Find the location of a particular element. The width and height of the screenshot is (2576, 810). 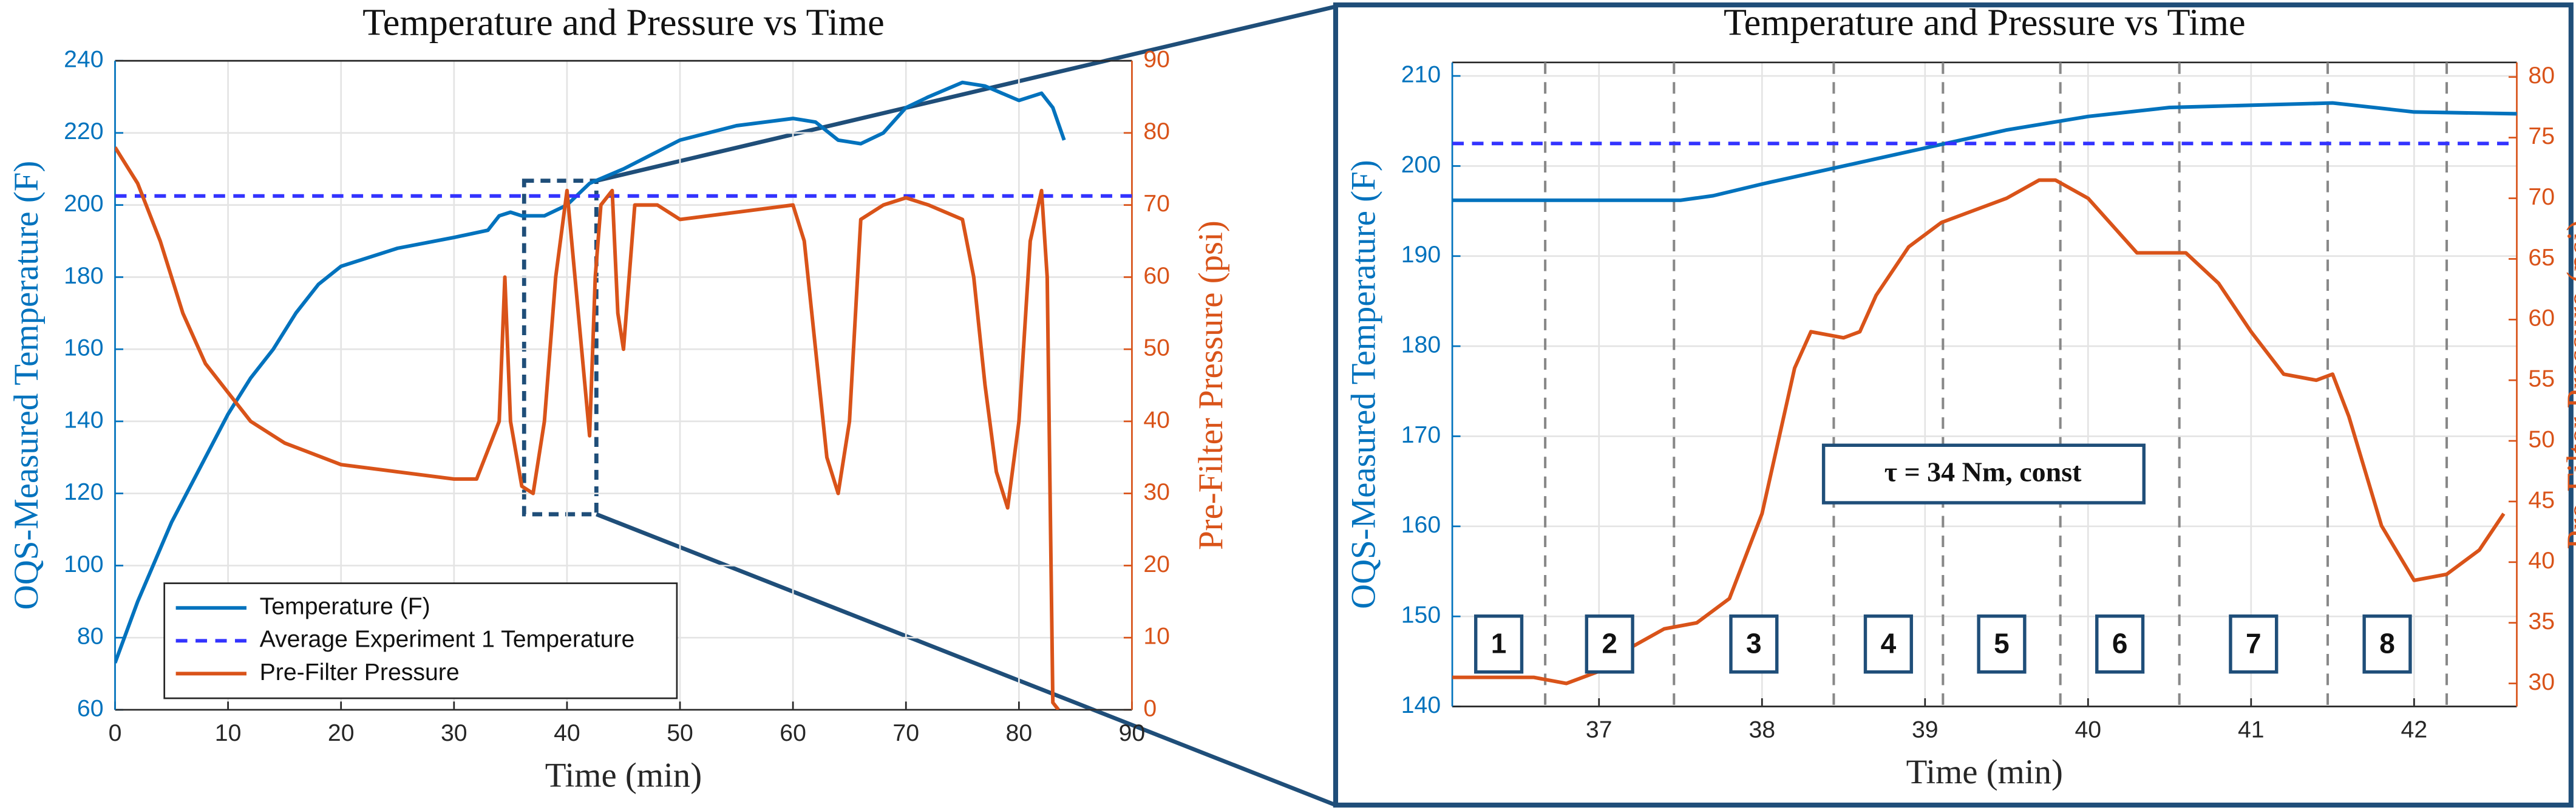

annotation-box is located at coordinates (1983, 474).